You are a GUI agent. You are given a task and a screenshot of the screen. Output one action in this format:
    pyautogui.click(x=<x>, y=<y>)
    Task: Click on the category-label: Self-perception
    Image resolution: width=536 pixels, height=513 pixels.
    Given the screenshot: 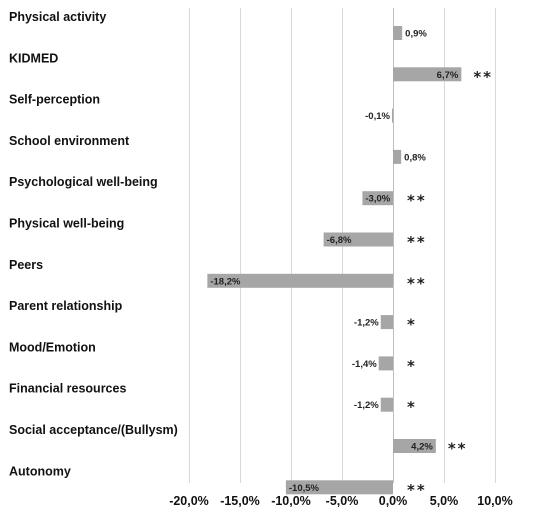 What is the action you would take?
    pyautogui.click(x=54, y=100)
    